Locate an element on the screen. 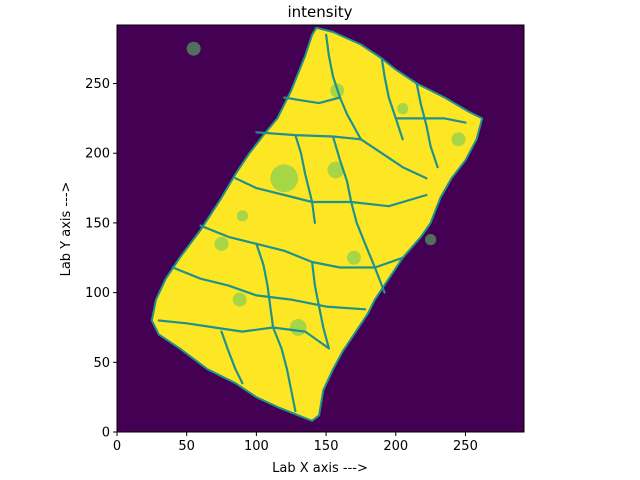 The image size is (640, 480). y-tick-label: 200 is located at coordinates (97, 154).